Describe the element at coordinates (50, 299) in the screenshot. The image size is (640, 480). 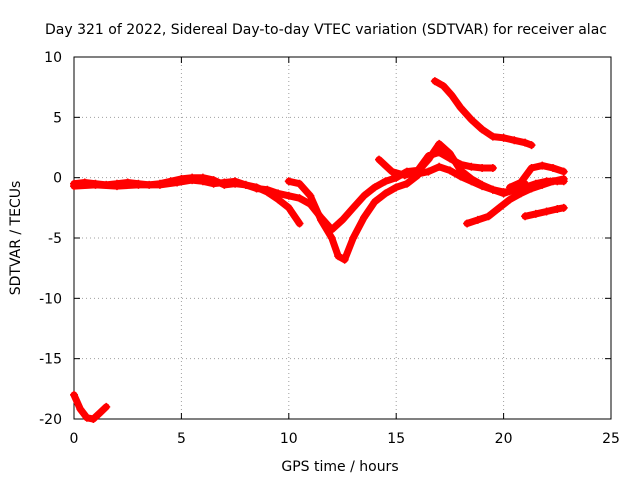
I see `y-tick-label: -10` at that location.